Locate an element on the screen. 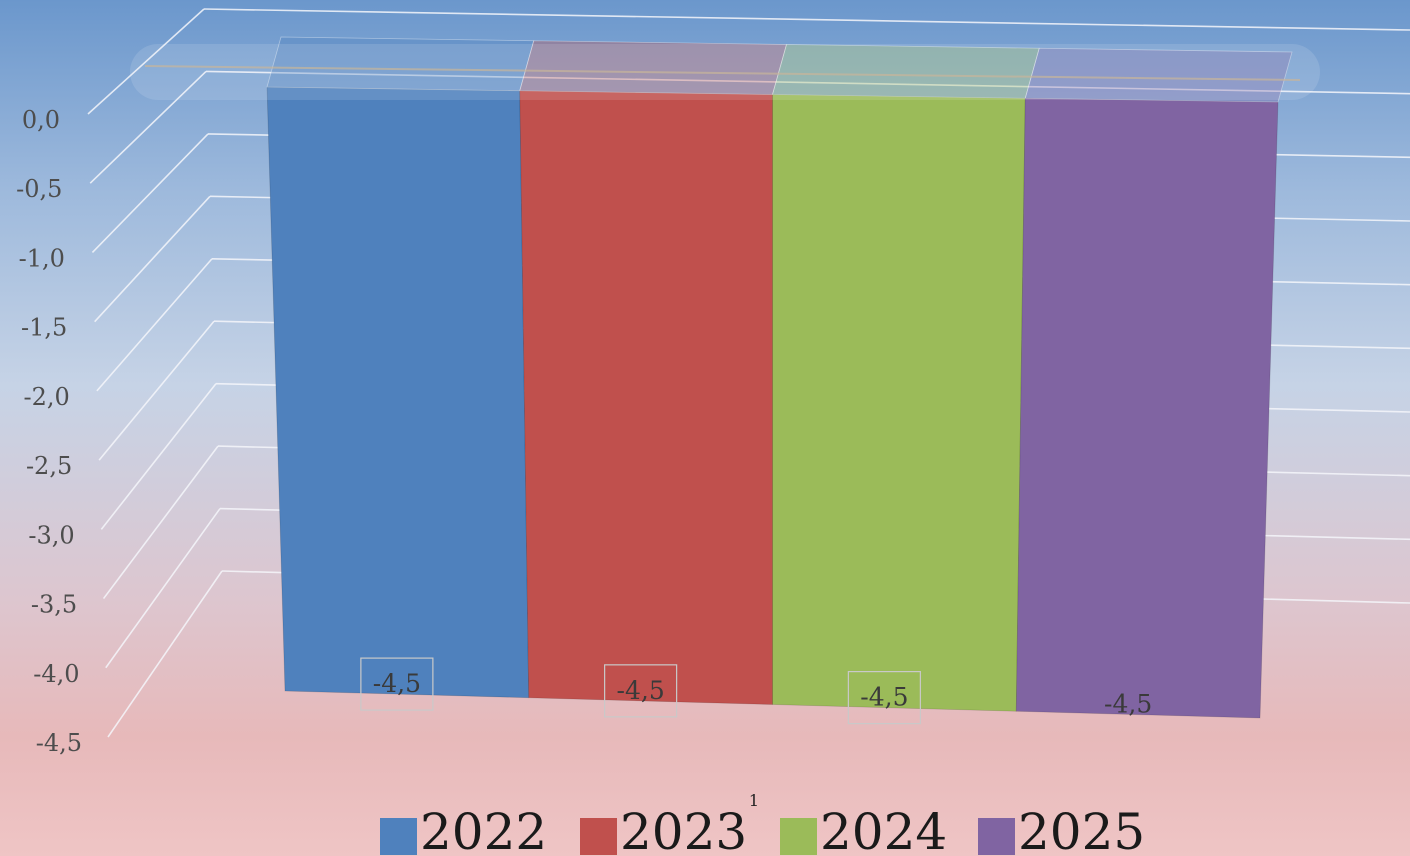  top-plate is located at coordinates (725, 72).